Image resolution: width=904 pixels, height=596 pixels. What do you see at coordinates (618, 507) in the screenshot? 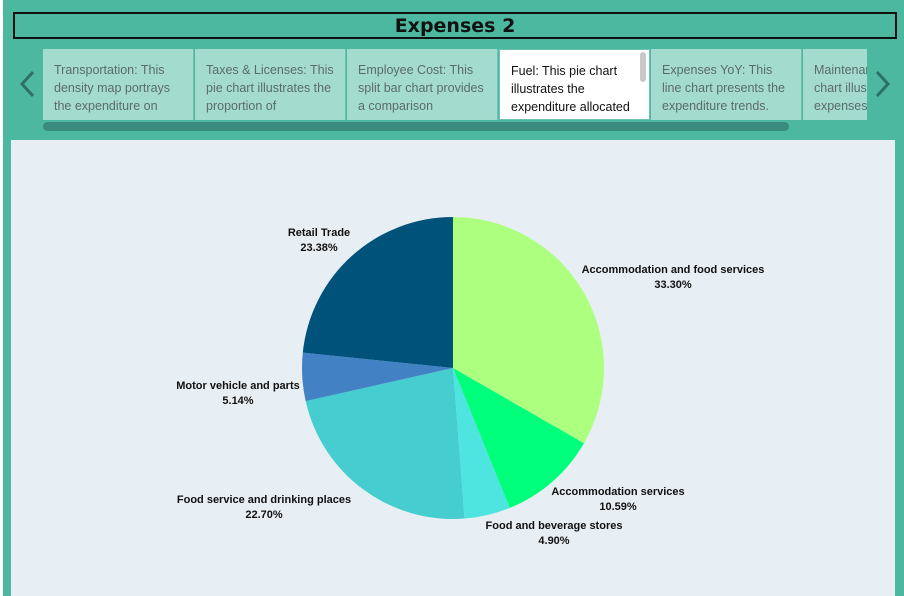
I see `slice-value-label: 10.59%` at bounding box center [618, 507].